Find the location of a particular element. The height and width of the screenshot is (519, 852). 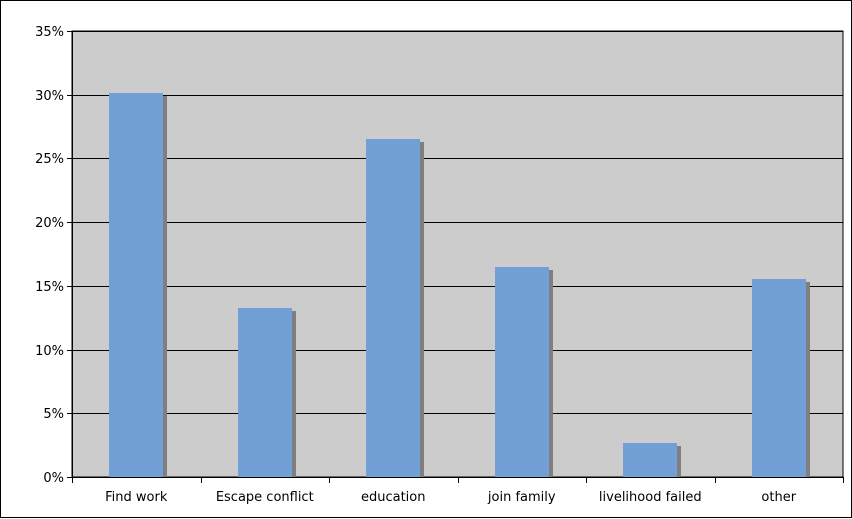

x-tick-label: Find work is located at coordinates (136, 497).